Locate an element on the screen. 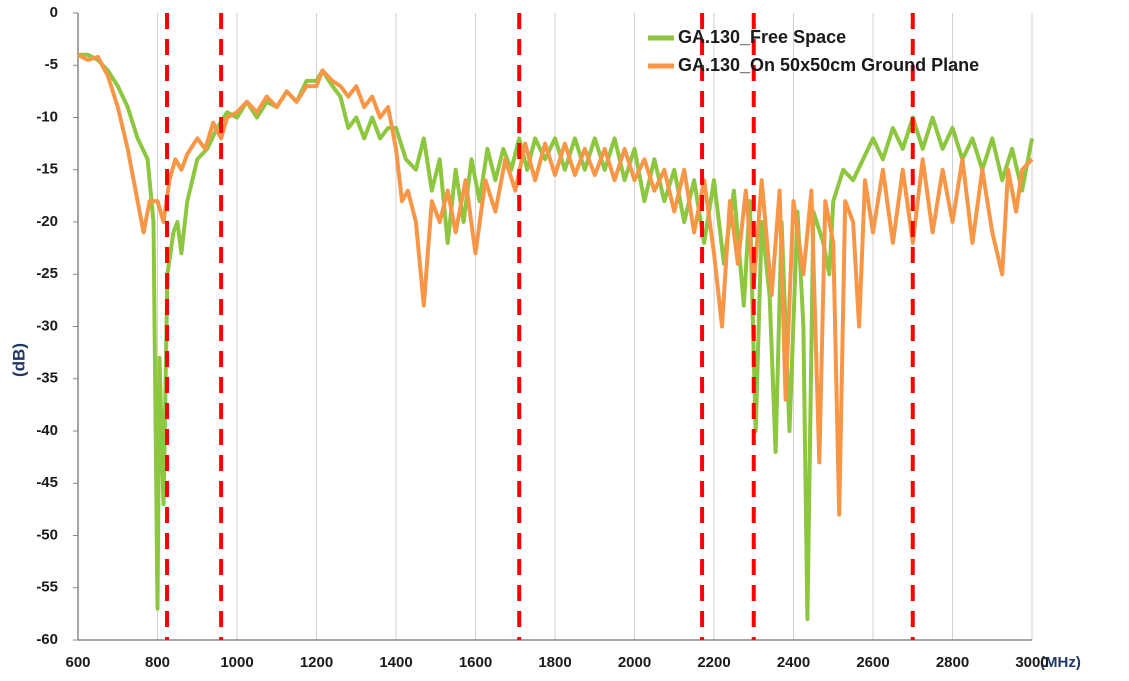 The image size is (1129, 681). y-axis-label: (dB) is located at coordinates (18, 360).